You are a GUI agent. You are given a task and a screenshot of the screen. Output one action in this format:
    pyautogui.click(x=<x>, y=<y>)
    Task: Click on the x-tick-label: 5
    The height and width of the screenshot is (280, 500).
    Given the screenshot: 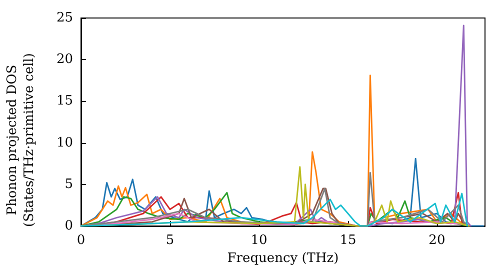 What is the action you would take?
    pyautogui.click(x=170, y=240)
    